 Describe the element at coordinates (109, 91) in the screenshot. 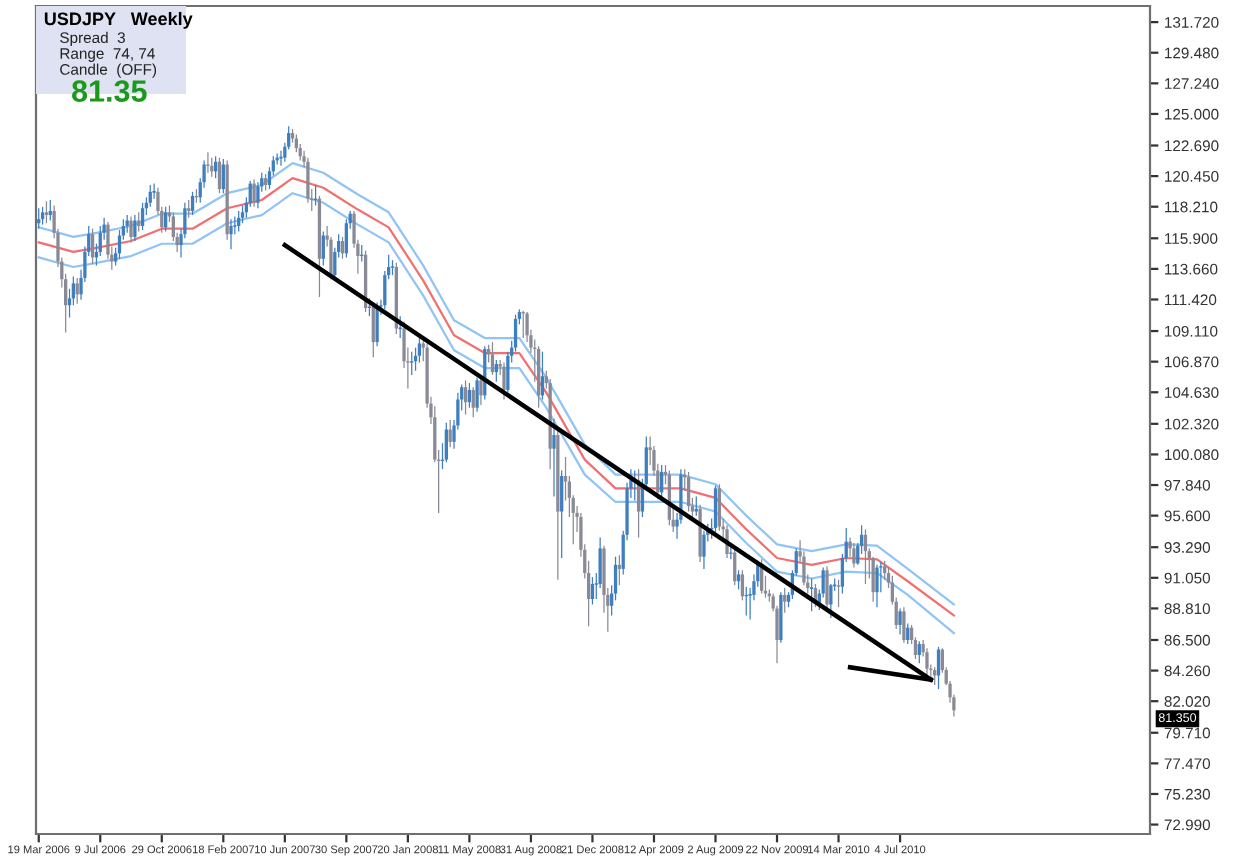

I see `annotation: 81.35` at that location.